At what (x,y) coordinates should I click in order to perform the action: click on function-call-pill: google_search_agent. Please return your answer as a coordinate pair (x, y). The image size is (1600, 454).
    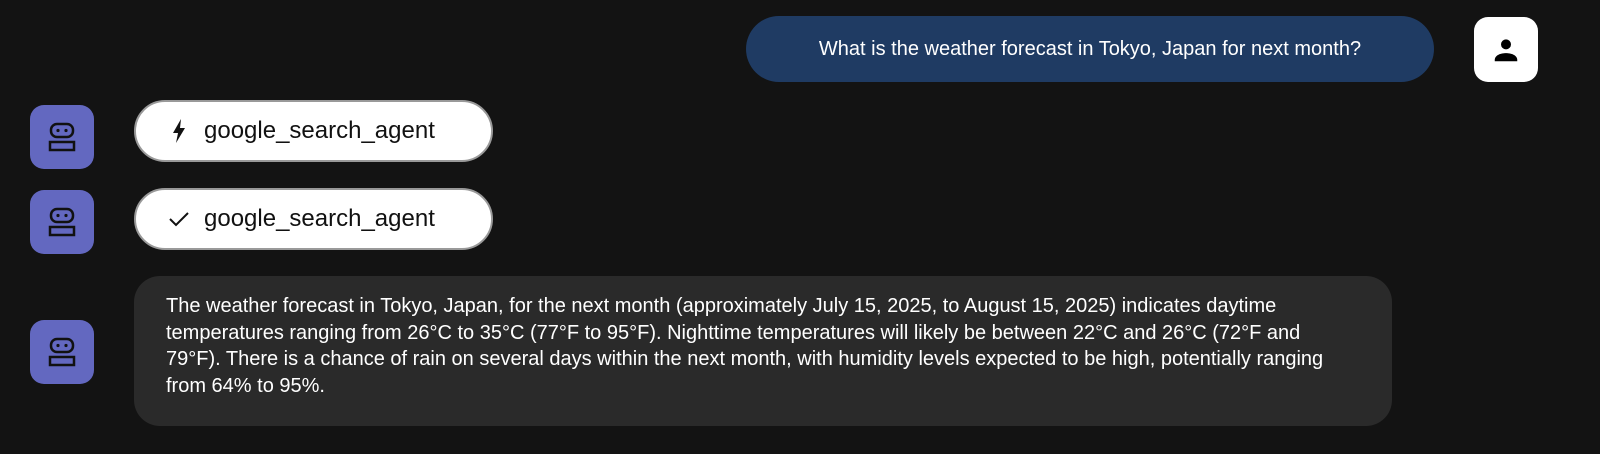
    Looking at the image, I should click on (313, 131).